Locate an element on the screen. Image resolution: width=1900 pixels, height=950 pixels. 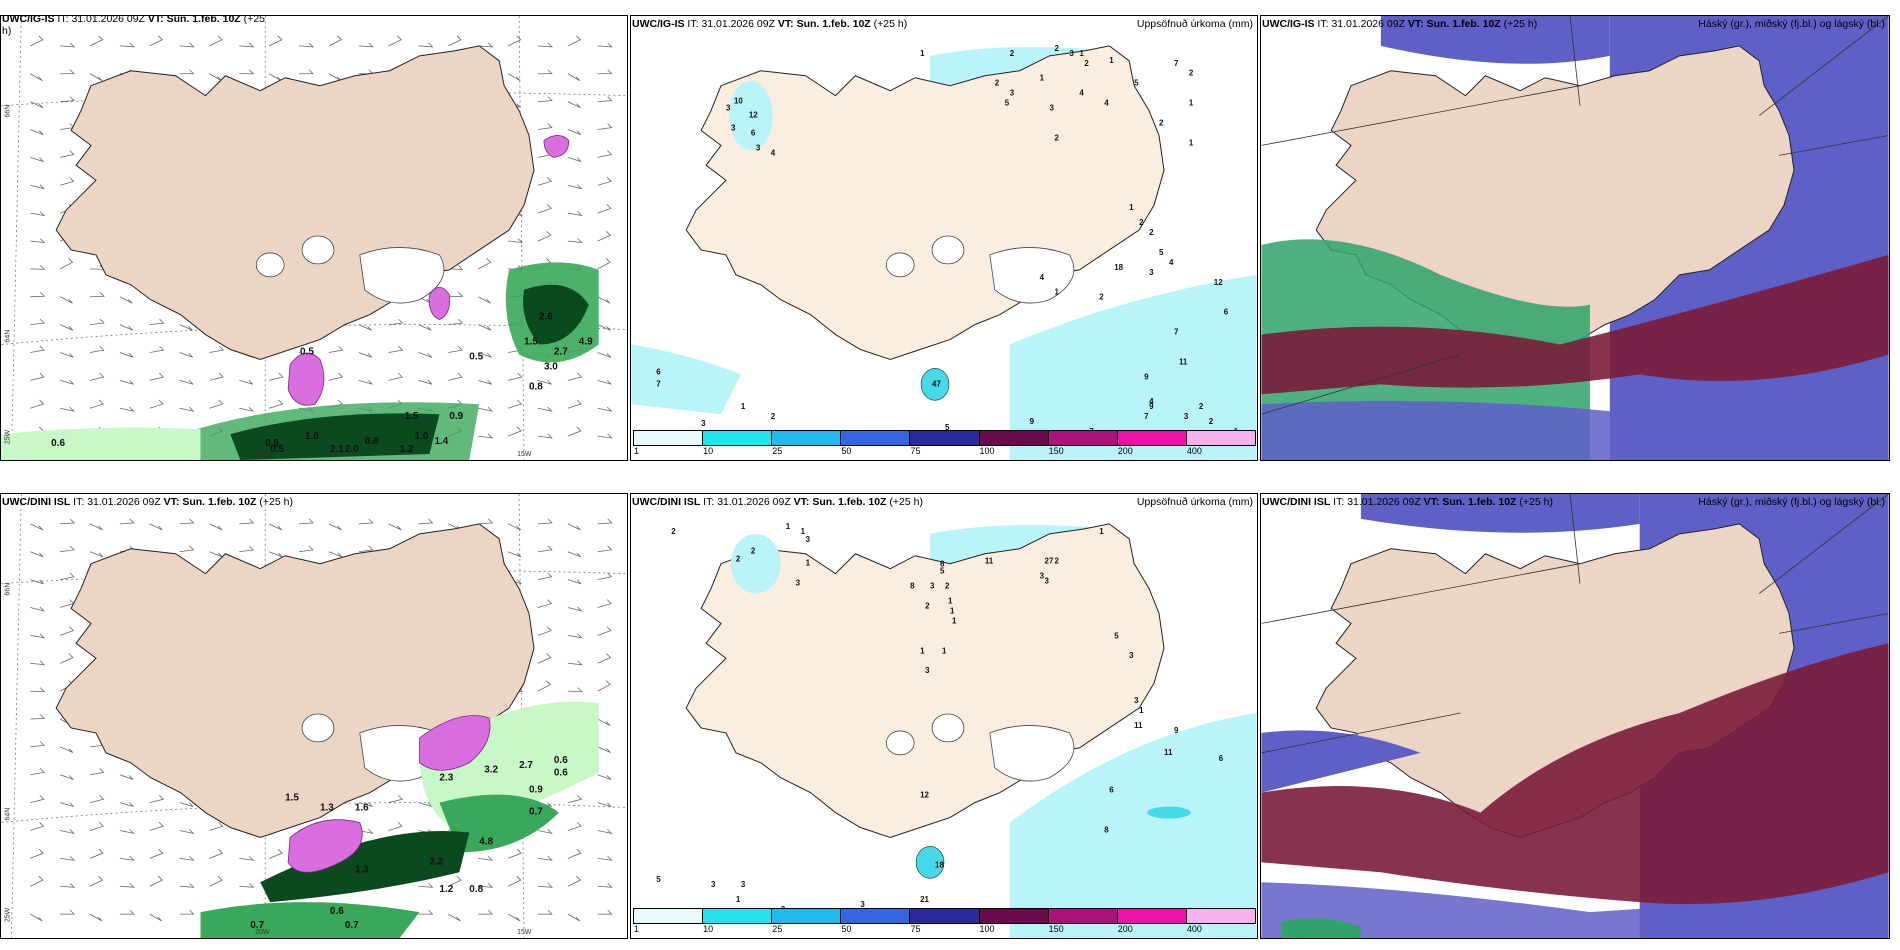
value-label: 1.4 is located at coordinates (441, 441).